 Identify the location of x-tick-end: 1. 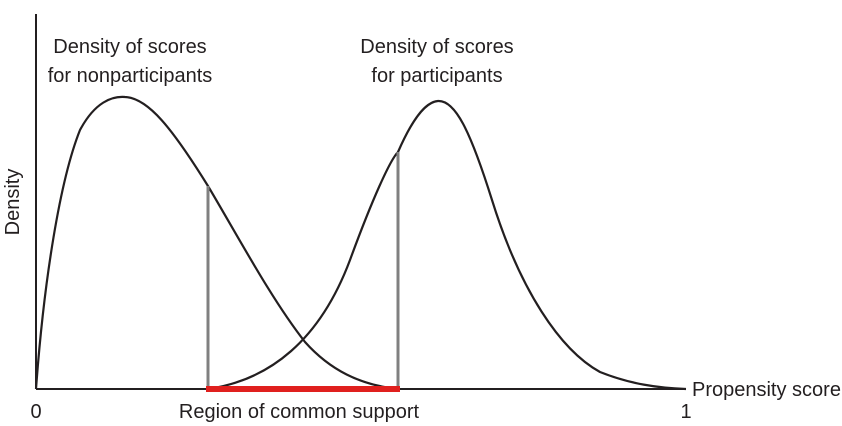
(685, 412).